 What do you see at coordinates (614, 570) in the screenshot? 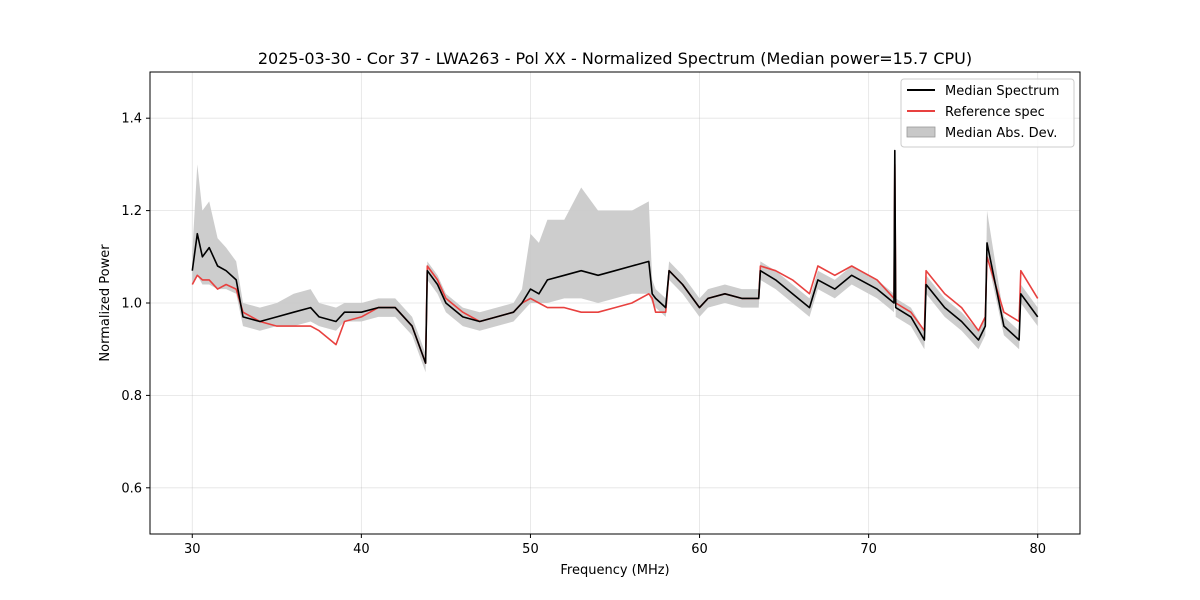
I see `x-axis-label: Frequency (MHz)` at bounding box center [614, 570].